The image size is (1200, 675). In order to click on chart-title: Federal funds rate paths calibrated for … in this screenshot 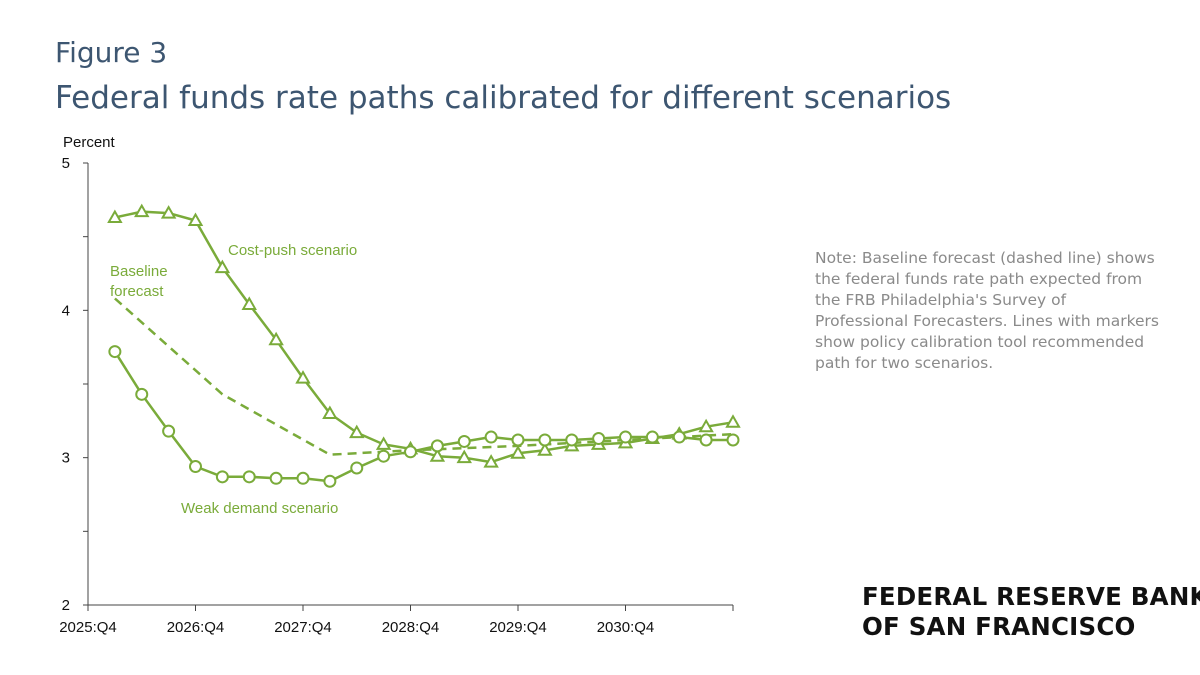, I will do `click(503, 98)`.